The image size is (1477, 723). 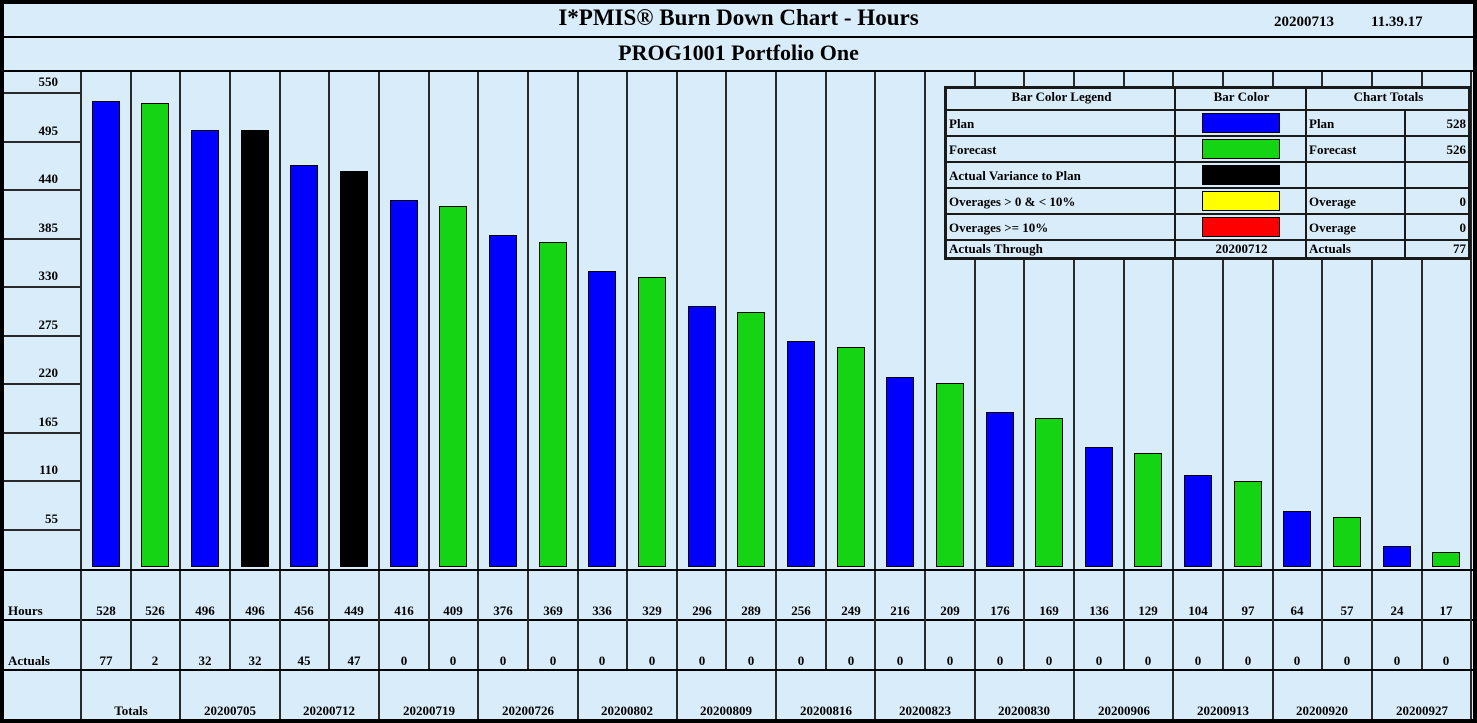 I want to click on legend-total-value, so click(x=1437, y=175).